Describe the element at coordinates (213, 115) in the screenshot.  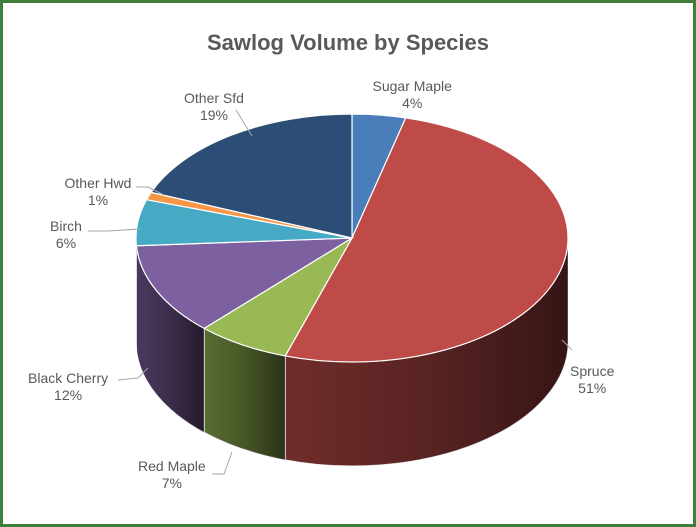
I see `data-label-value: 19%` at that location.